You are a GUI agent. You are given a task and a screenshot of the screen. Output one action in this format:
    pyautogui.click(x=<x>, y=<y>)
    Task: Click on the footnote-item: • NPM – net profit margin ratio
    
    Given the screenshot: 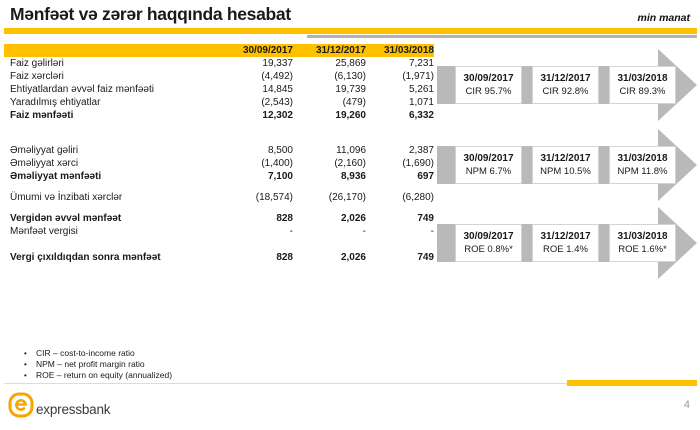 What is the action you would take?
    pyautogui.click(x=362, y=364)
    